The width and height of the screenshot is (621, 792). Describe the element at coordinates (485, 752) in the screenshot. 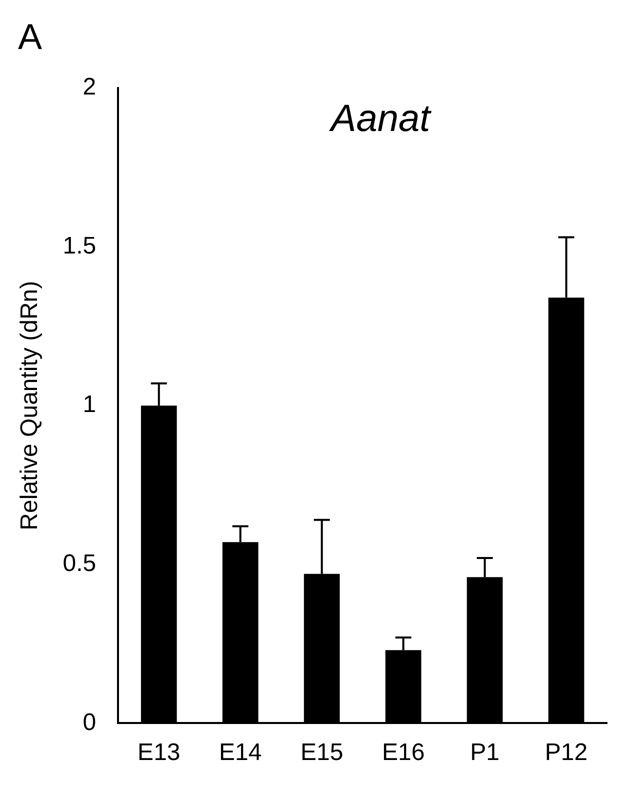

I see `x-tick-label: P1` at that location.